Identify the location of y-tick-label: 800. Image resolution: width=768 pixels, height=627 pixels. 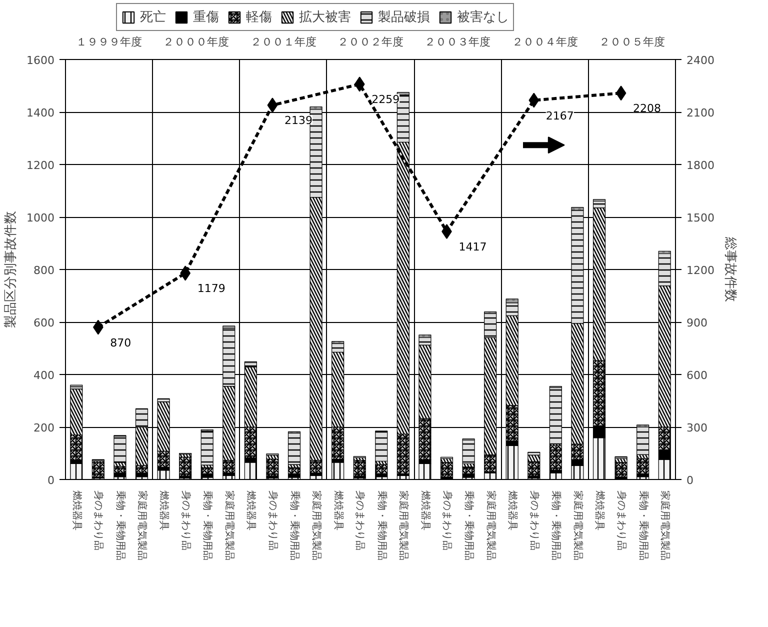
(44, 270).